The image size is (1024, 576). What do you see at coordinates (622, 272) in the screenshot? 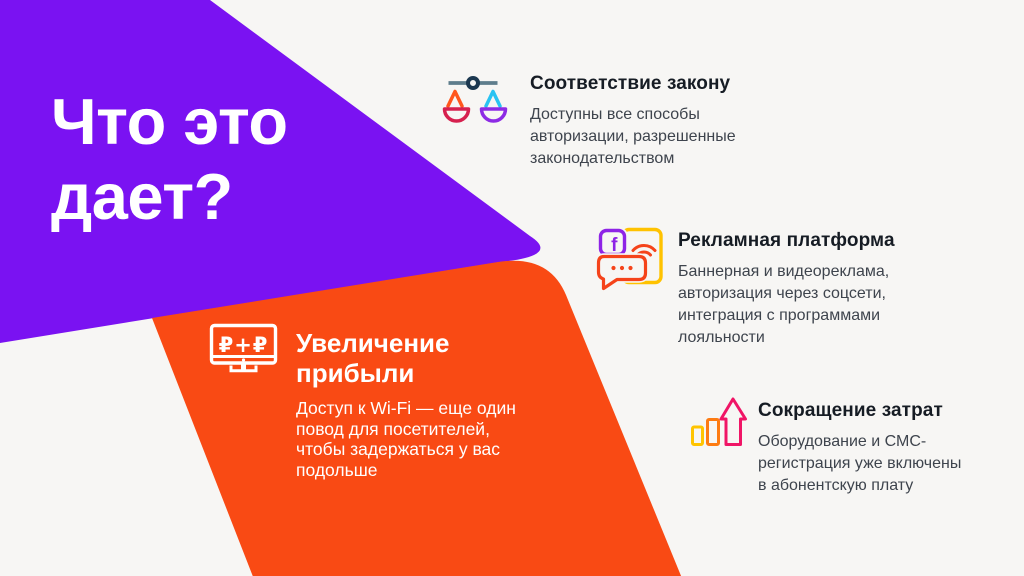
I see `chat-bubble-icon` at bounding box center [622, 272].